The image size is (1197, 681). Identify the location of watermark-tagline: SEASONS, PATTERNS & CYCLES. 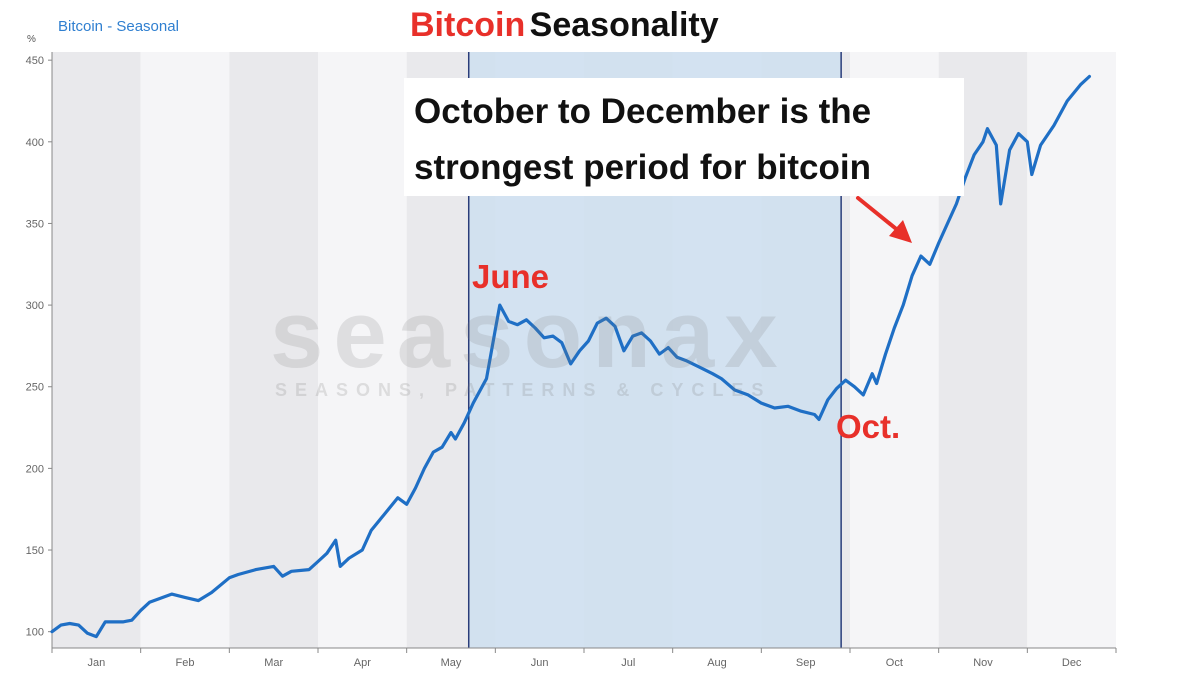
(523, 390).